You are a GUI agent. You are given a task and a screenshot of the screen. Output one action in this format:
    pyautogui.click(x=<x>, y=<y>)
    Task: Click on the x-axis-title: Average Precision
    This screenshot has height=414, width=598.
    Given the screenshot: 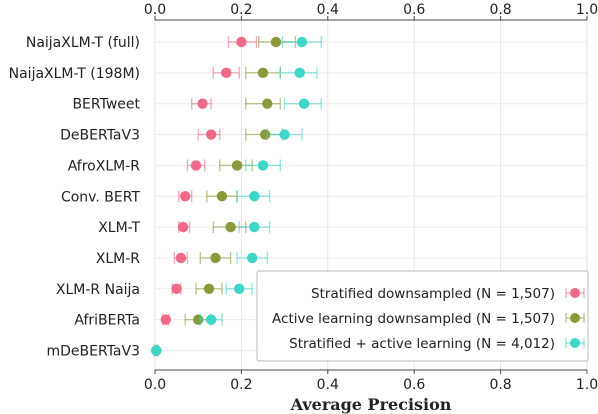 What is the action you would take?
    pyautogui.click(x=371, y=404)
    